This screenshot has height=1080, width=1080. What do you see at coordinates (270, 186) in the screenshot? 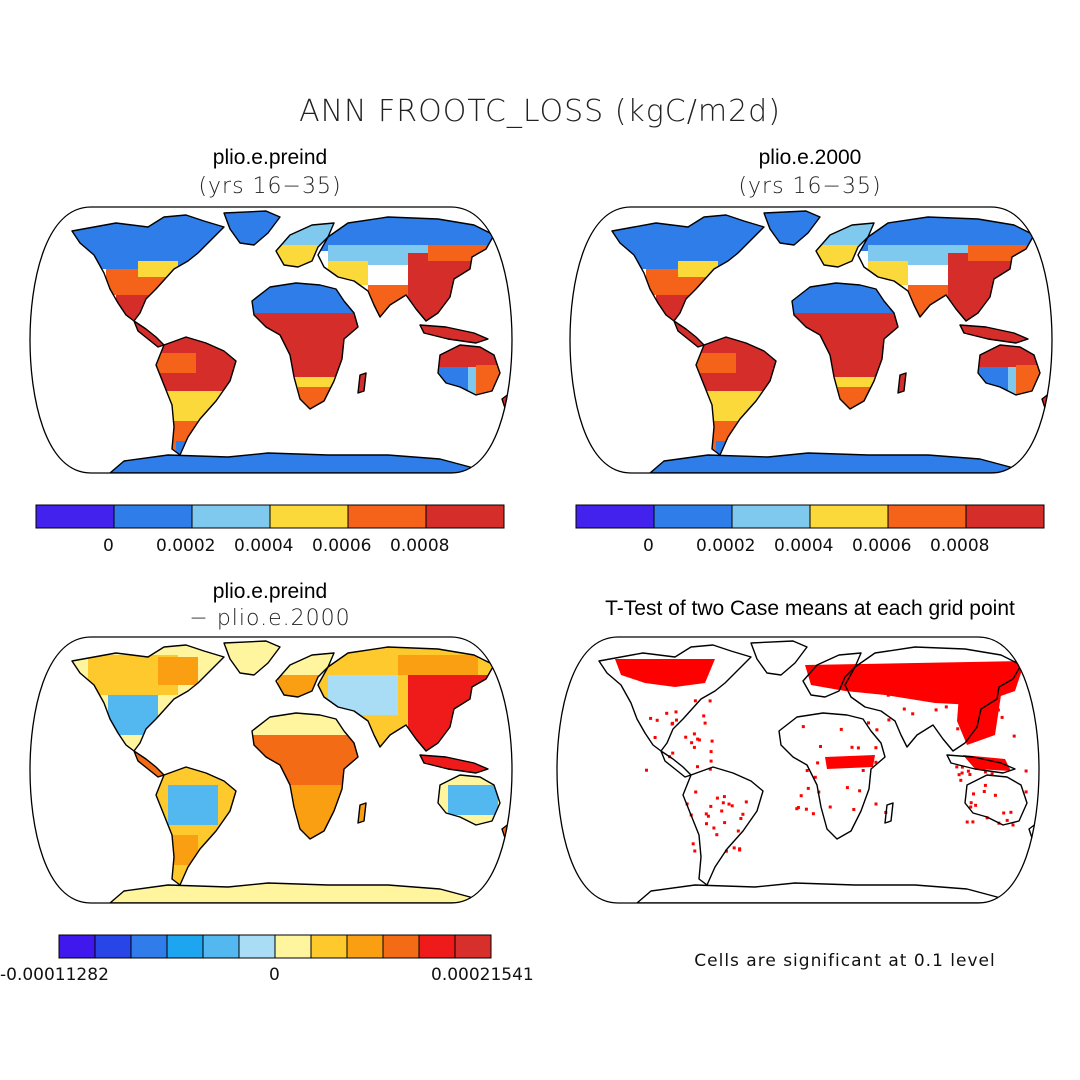
I see `panel-a-subtitle: (yrs 16−35)` at bounding box center [270, 186].